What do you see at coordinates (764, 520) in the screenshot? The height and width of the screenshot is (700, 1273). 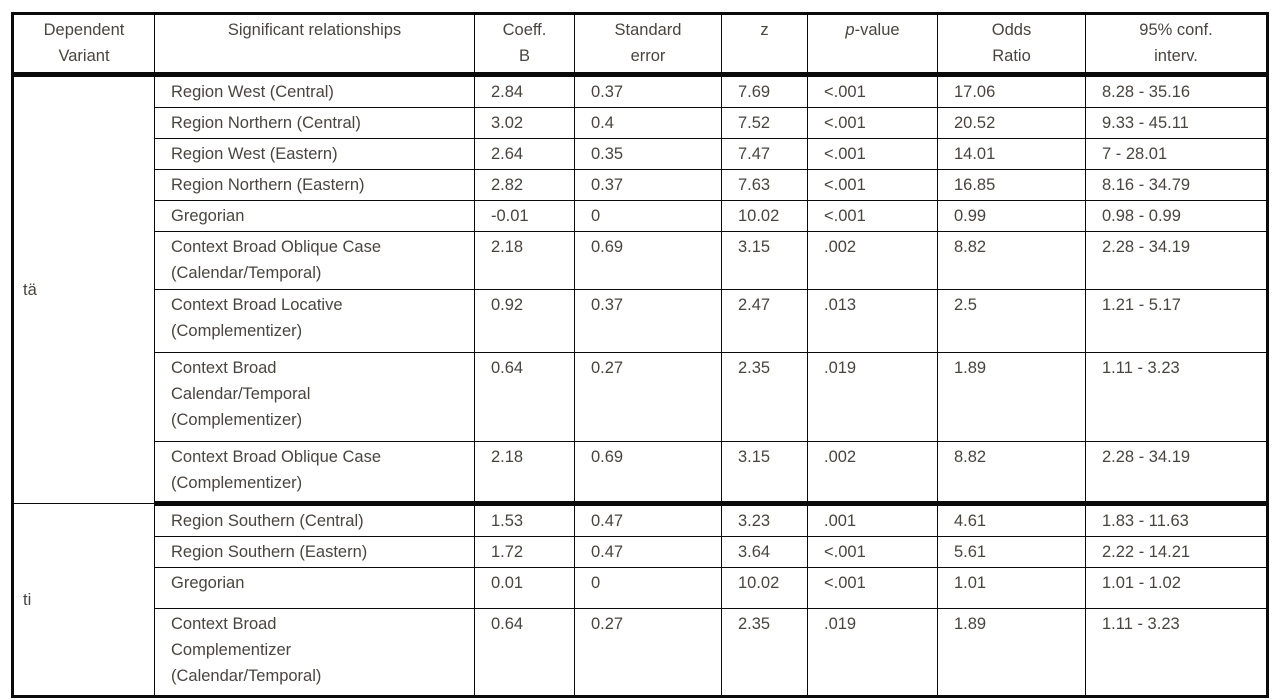 I see `cell-z: 3.23` at bounding box center [764, 520].